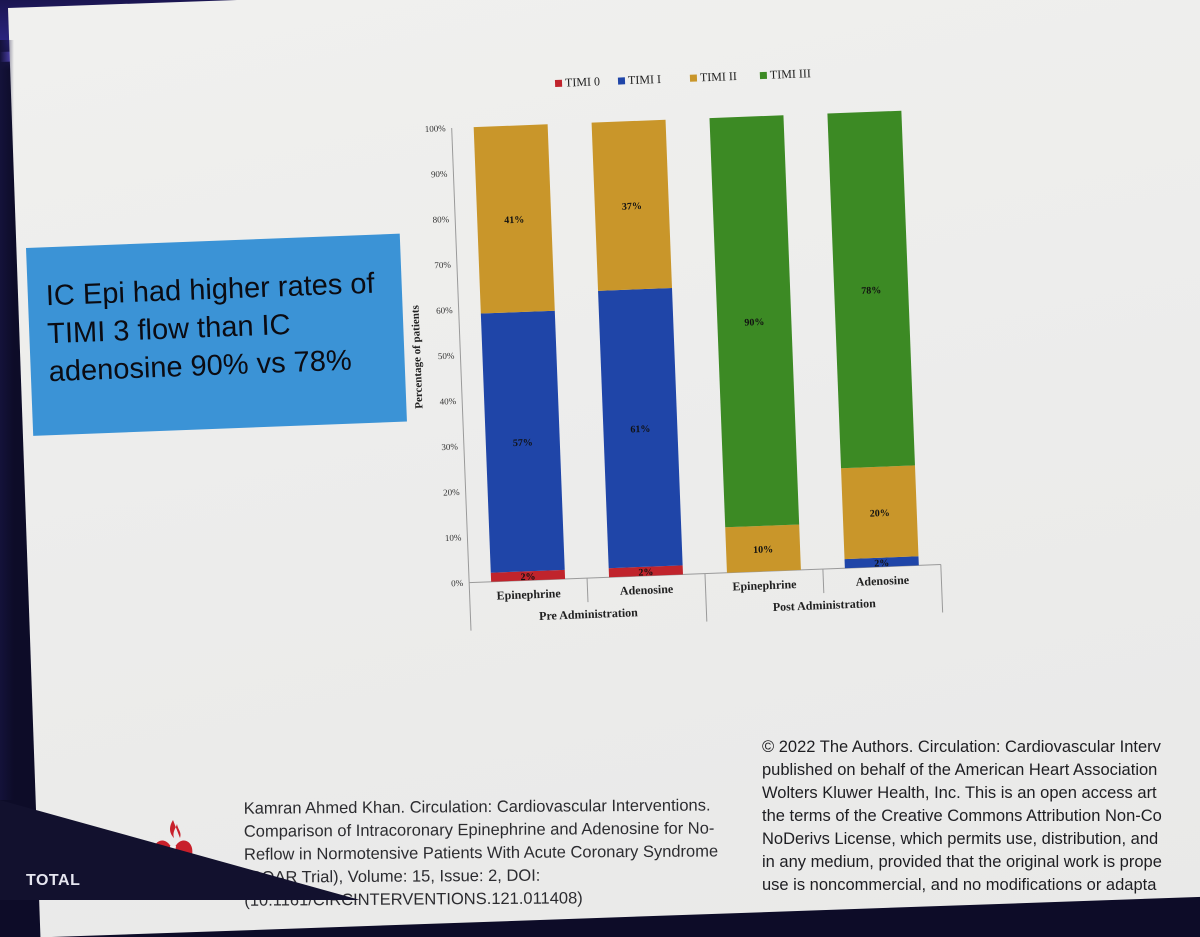 This screenshot has height=937, width=1200. What do you see at coordinates (53, 880) in the screenshot?
I see `total-label: TOTAL` at bounding box center [53, 880].